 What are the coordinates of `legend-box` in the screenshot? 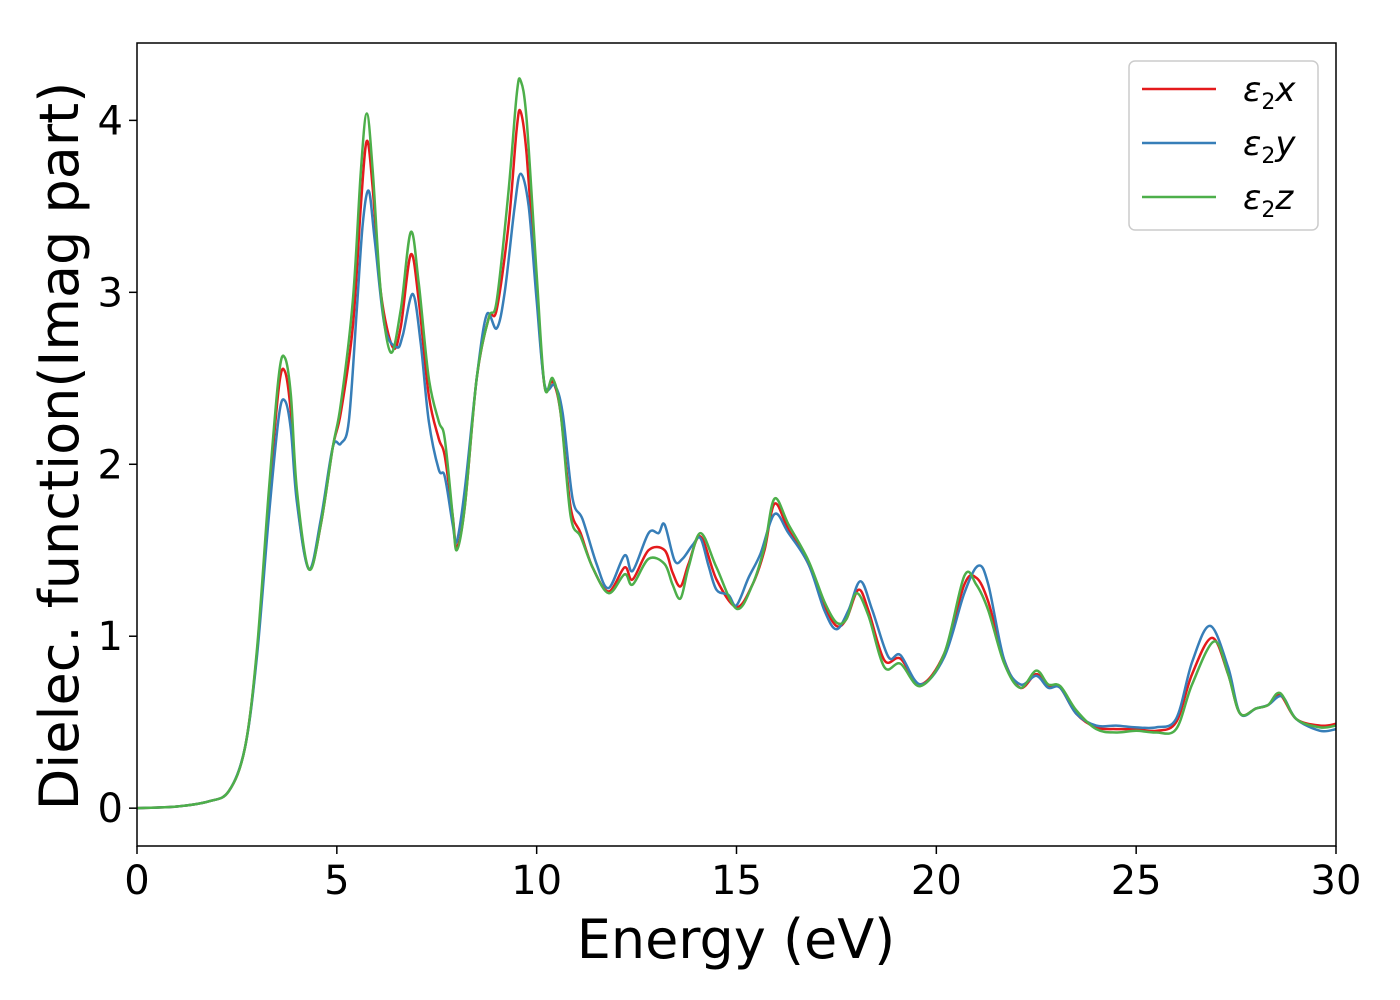 It's located at (1223, 145).